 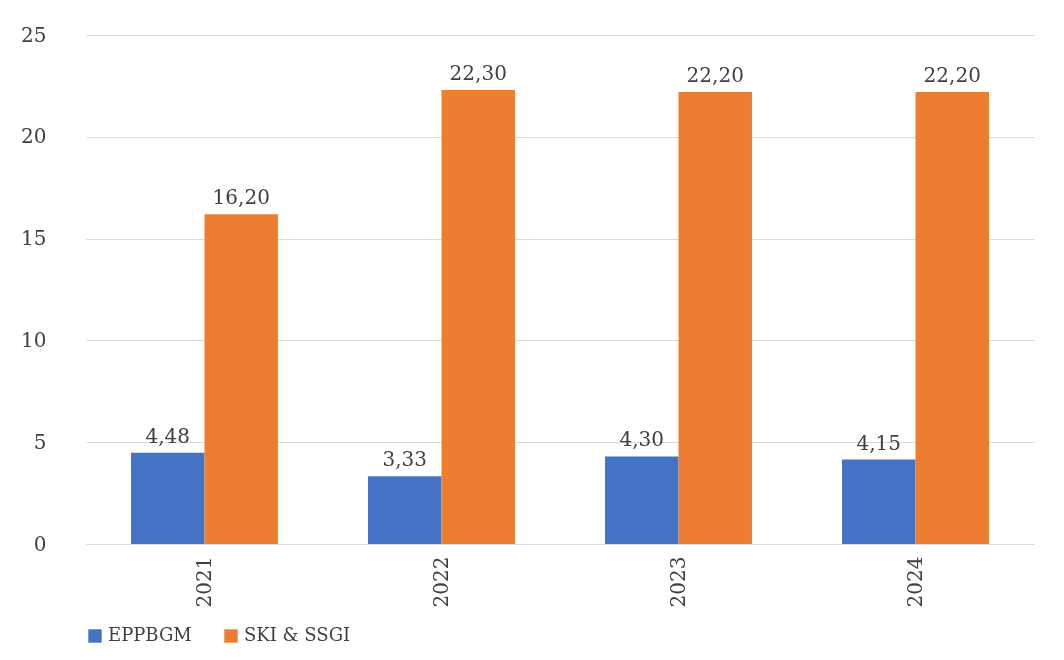 What do you see at coordinates (168, 435) in the screenshot?
I see `data-label: 4,48` at bounding box center [168, 435].